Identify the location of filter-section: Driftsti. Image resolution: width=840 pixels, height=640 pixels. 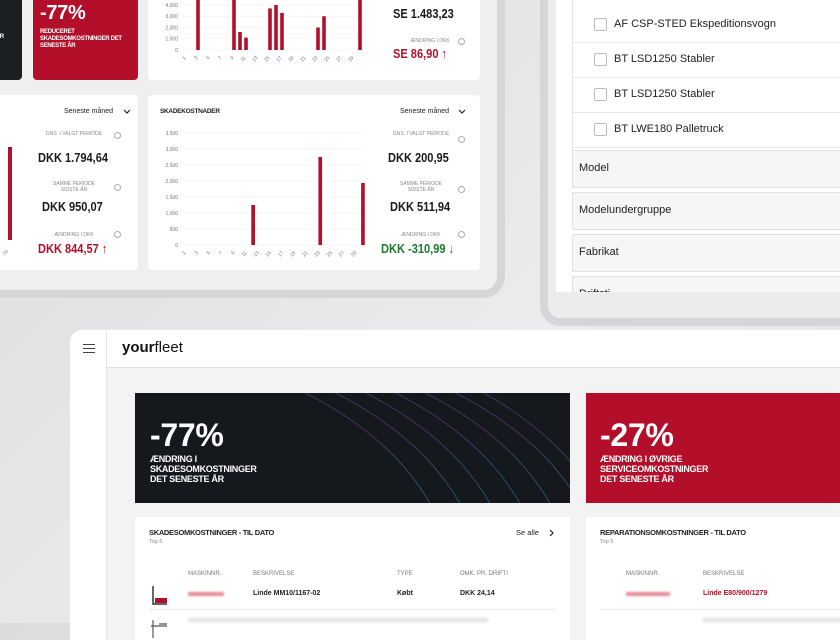
(706, 284).